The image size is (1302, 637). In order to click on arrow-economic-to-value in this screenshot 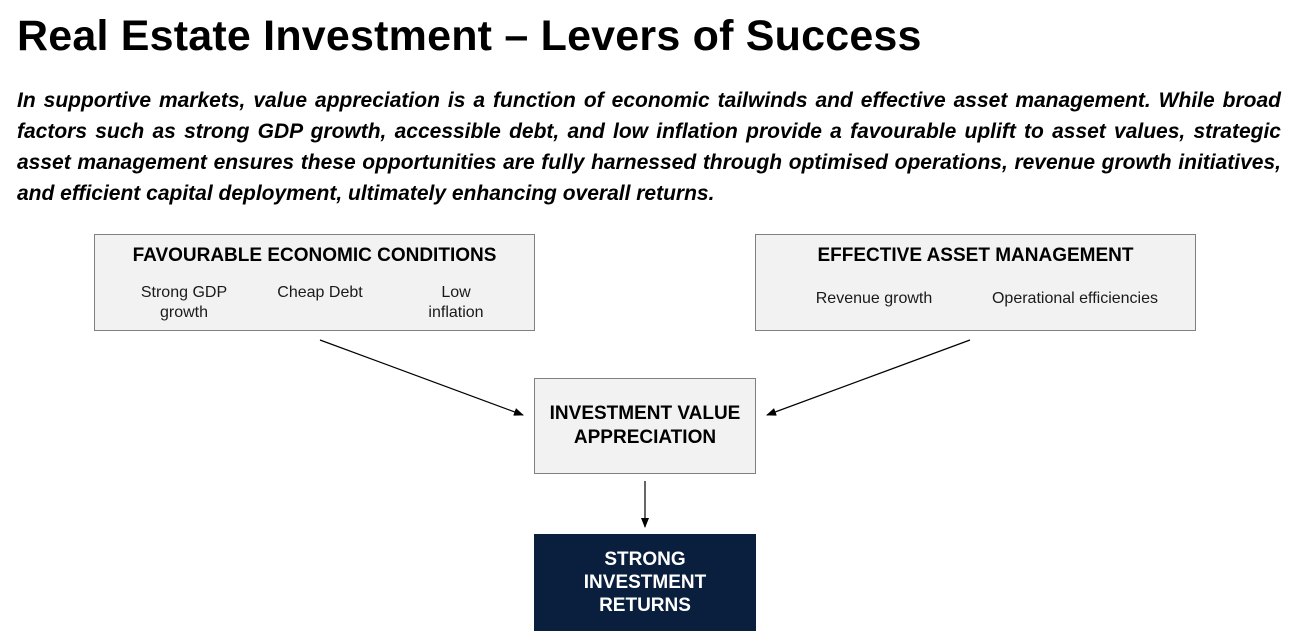, I will do `click(421, 377)`.